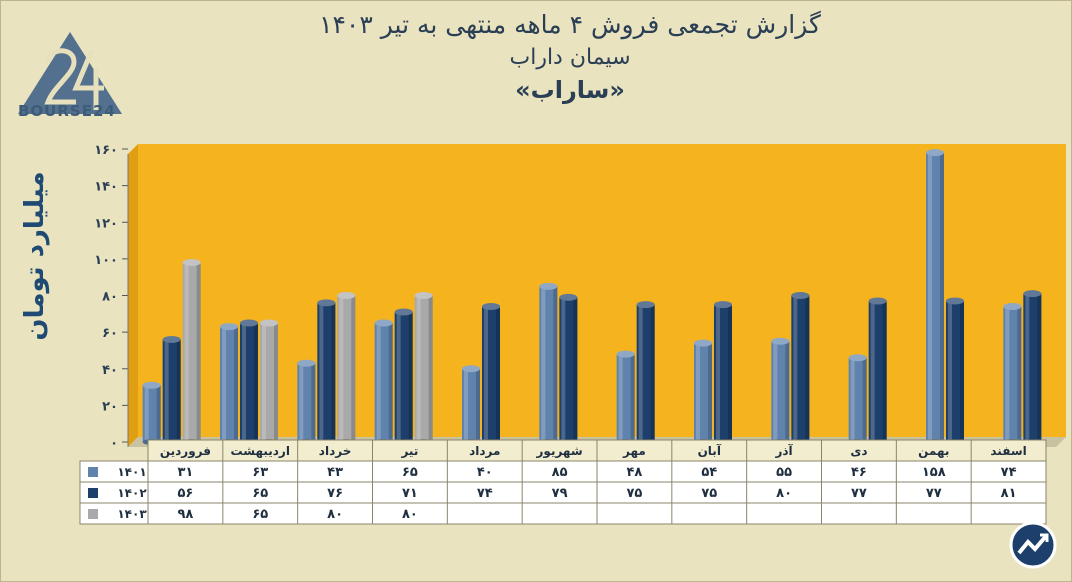  I want to click on logo-text: BOURSE24, so click(67, 111).